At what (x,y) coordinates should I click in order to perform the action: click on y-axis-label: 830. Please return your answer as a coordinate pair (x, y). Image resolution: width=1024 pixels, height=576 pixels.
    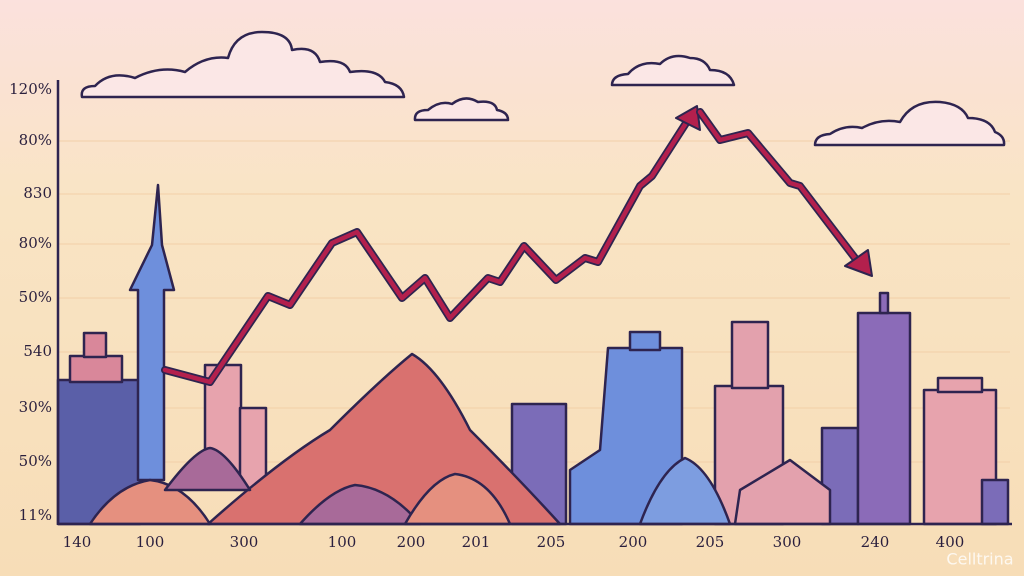
    Looking at the image, I should click on (37, 193).